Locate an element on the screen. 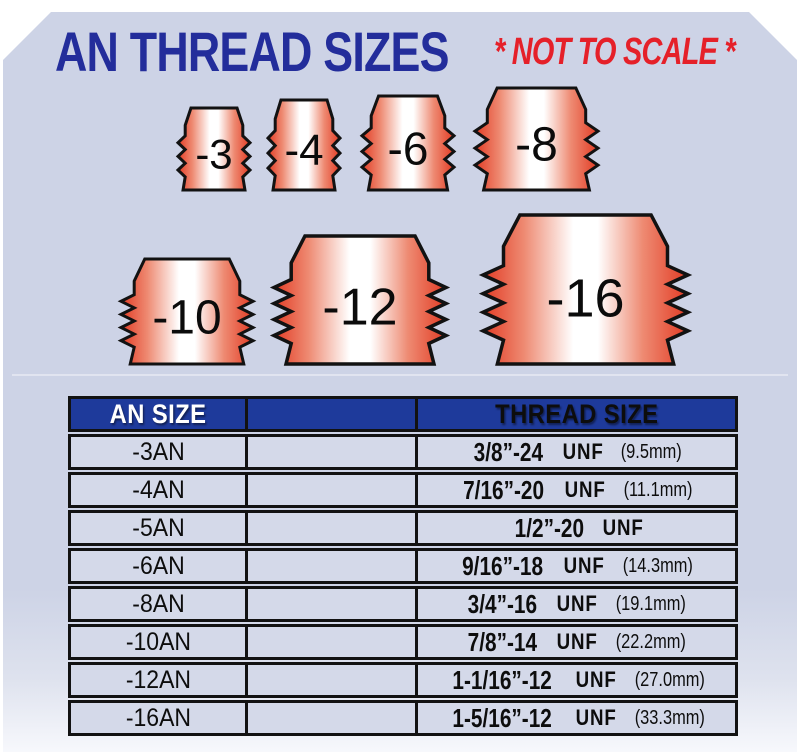 The image size is (800, 756). fitting-label: -6 is located at coordinates (408, 149).